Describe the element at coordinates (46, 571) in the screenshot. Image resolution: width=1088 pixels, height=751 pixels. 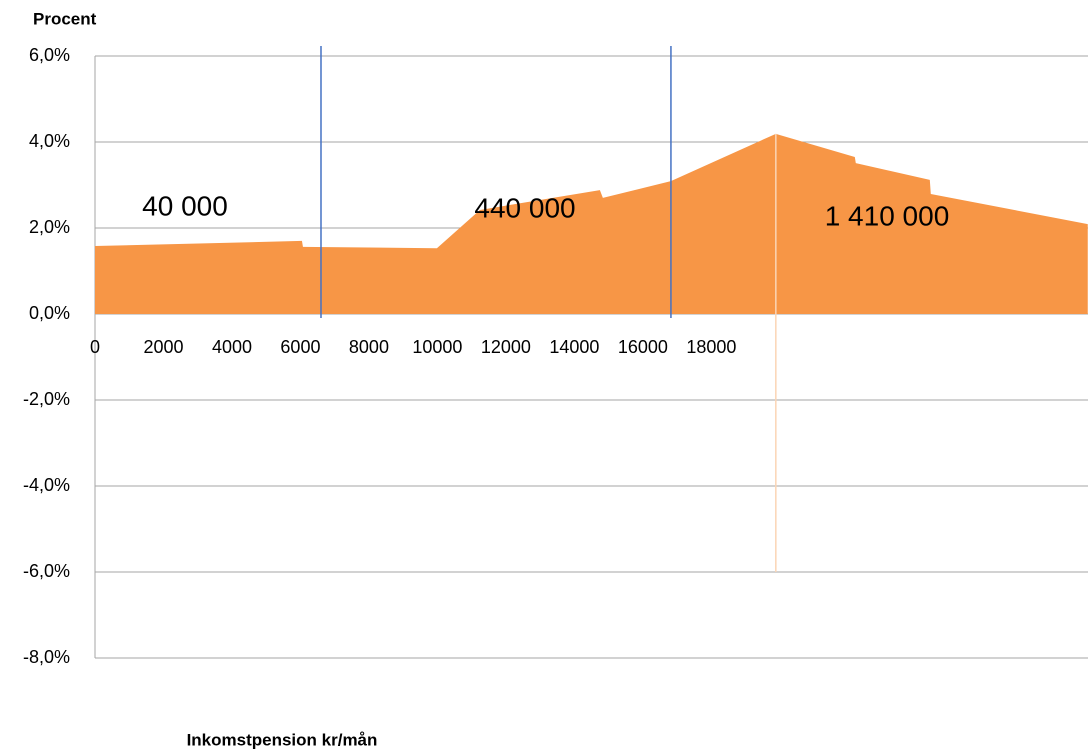
I see `y-tick-label: -6,0%` at that location.